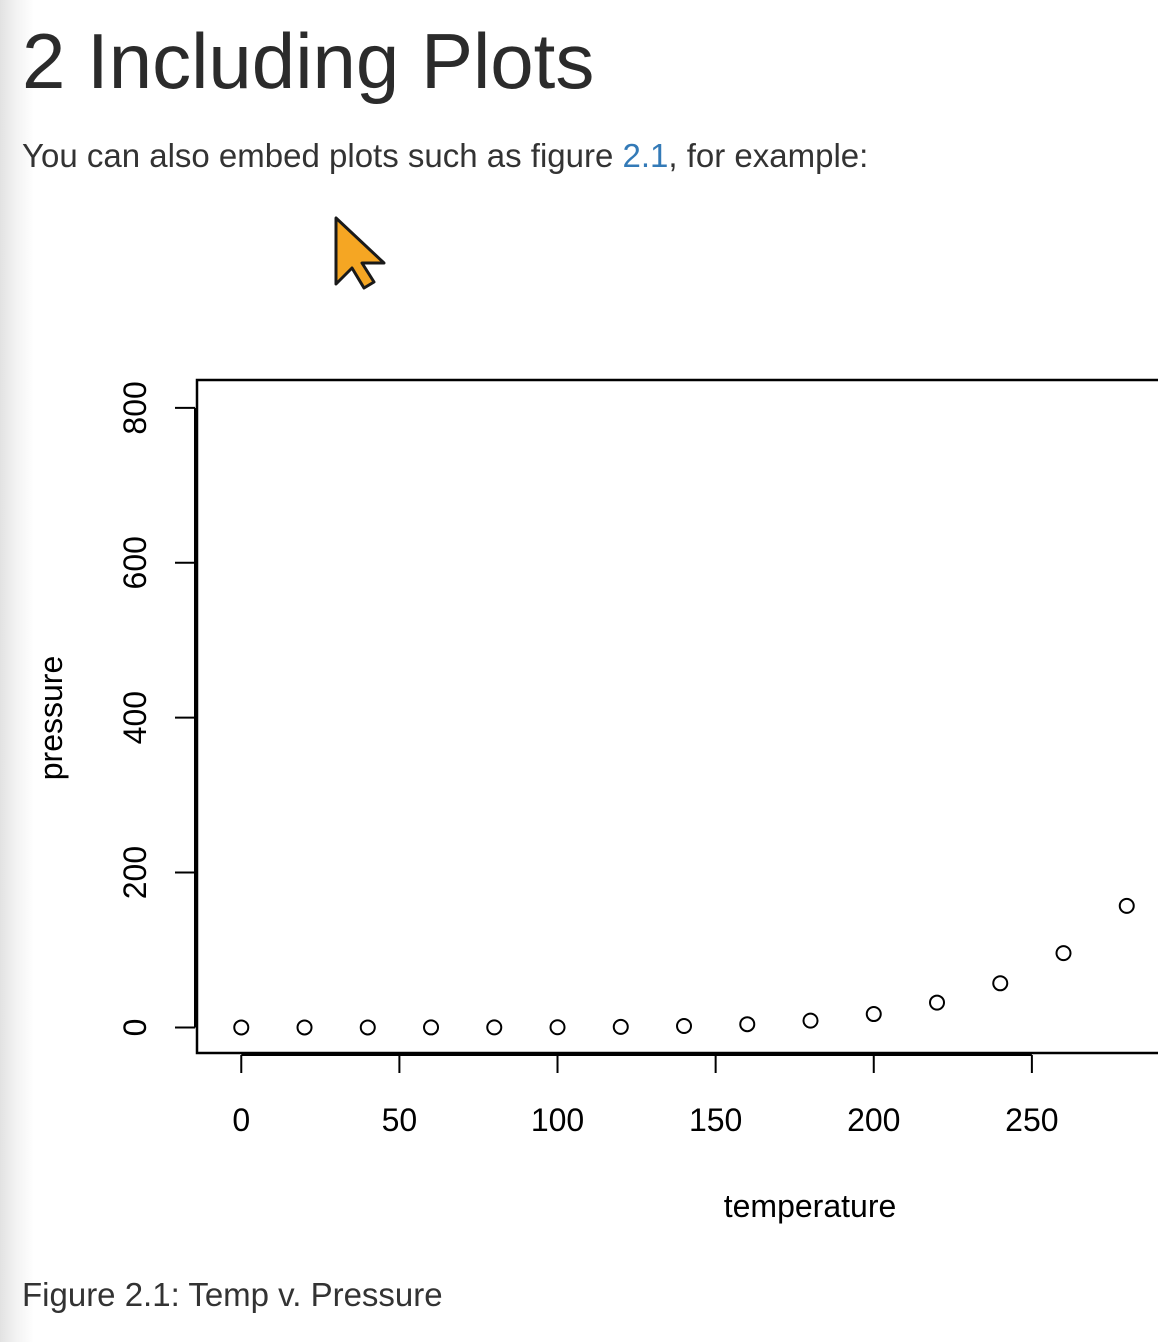 The width and height of the screenshot is (1158, 1342). Describe the element at coordinates (135, 872) in the screenshot. I see `y-tick-label: 200` at that location.